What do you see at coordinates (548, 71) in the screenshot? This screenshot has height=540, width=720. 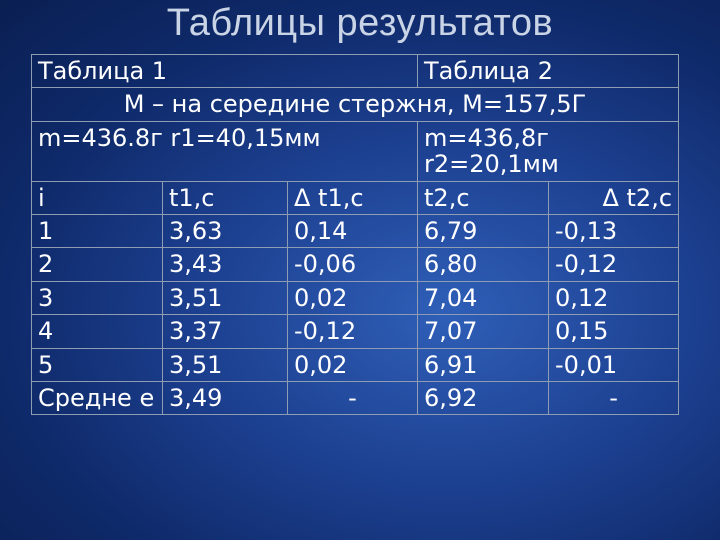 I see `table2-label: Таблица 2` at bounding box center [548, 71].